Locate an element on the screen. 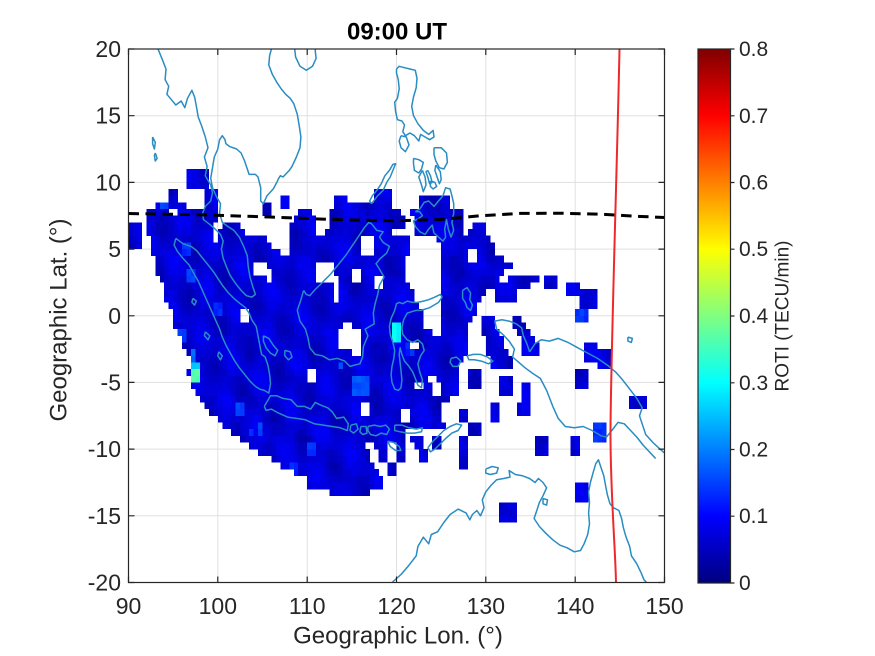  svg-text: 120 is located at coordinates (396, 606).